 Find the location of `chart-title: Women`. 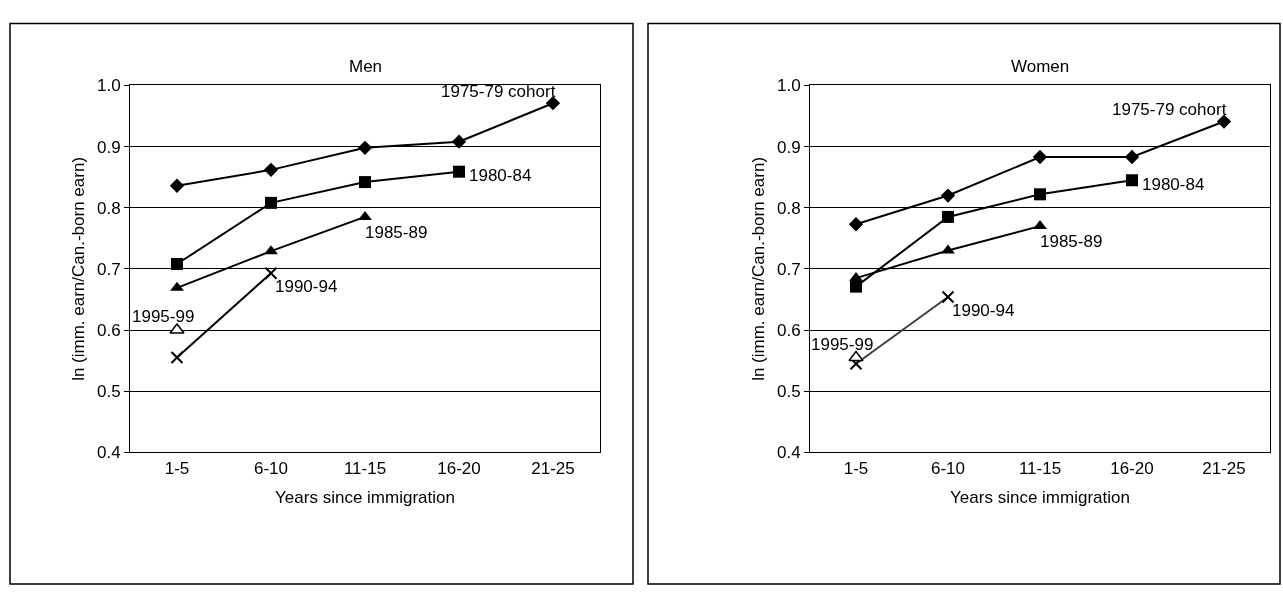

chart-title: Women is located at coordinates (1040, 66).